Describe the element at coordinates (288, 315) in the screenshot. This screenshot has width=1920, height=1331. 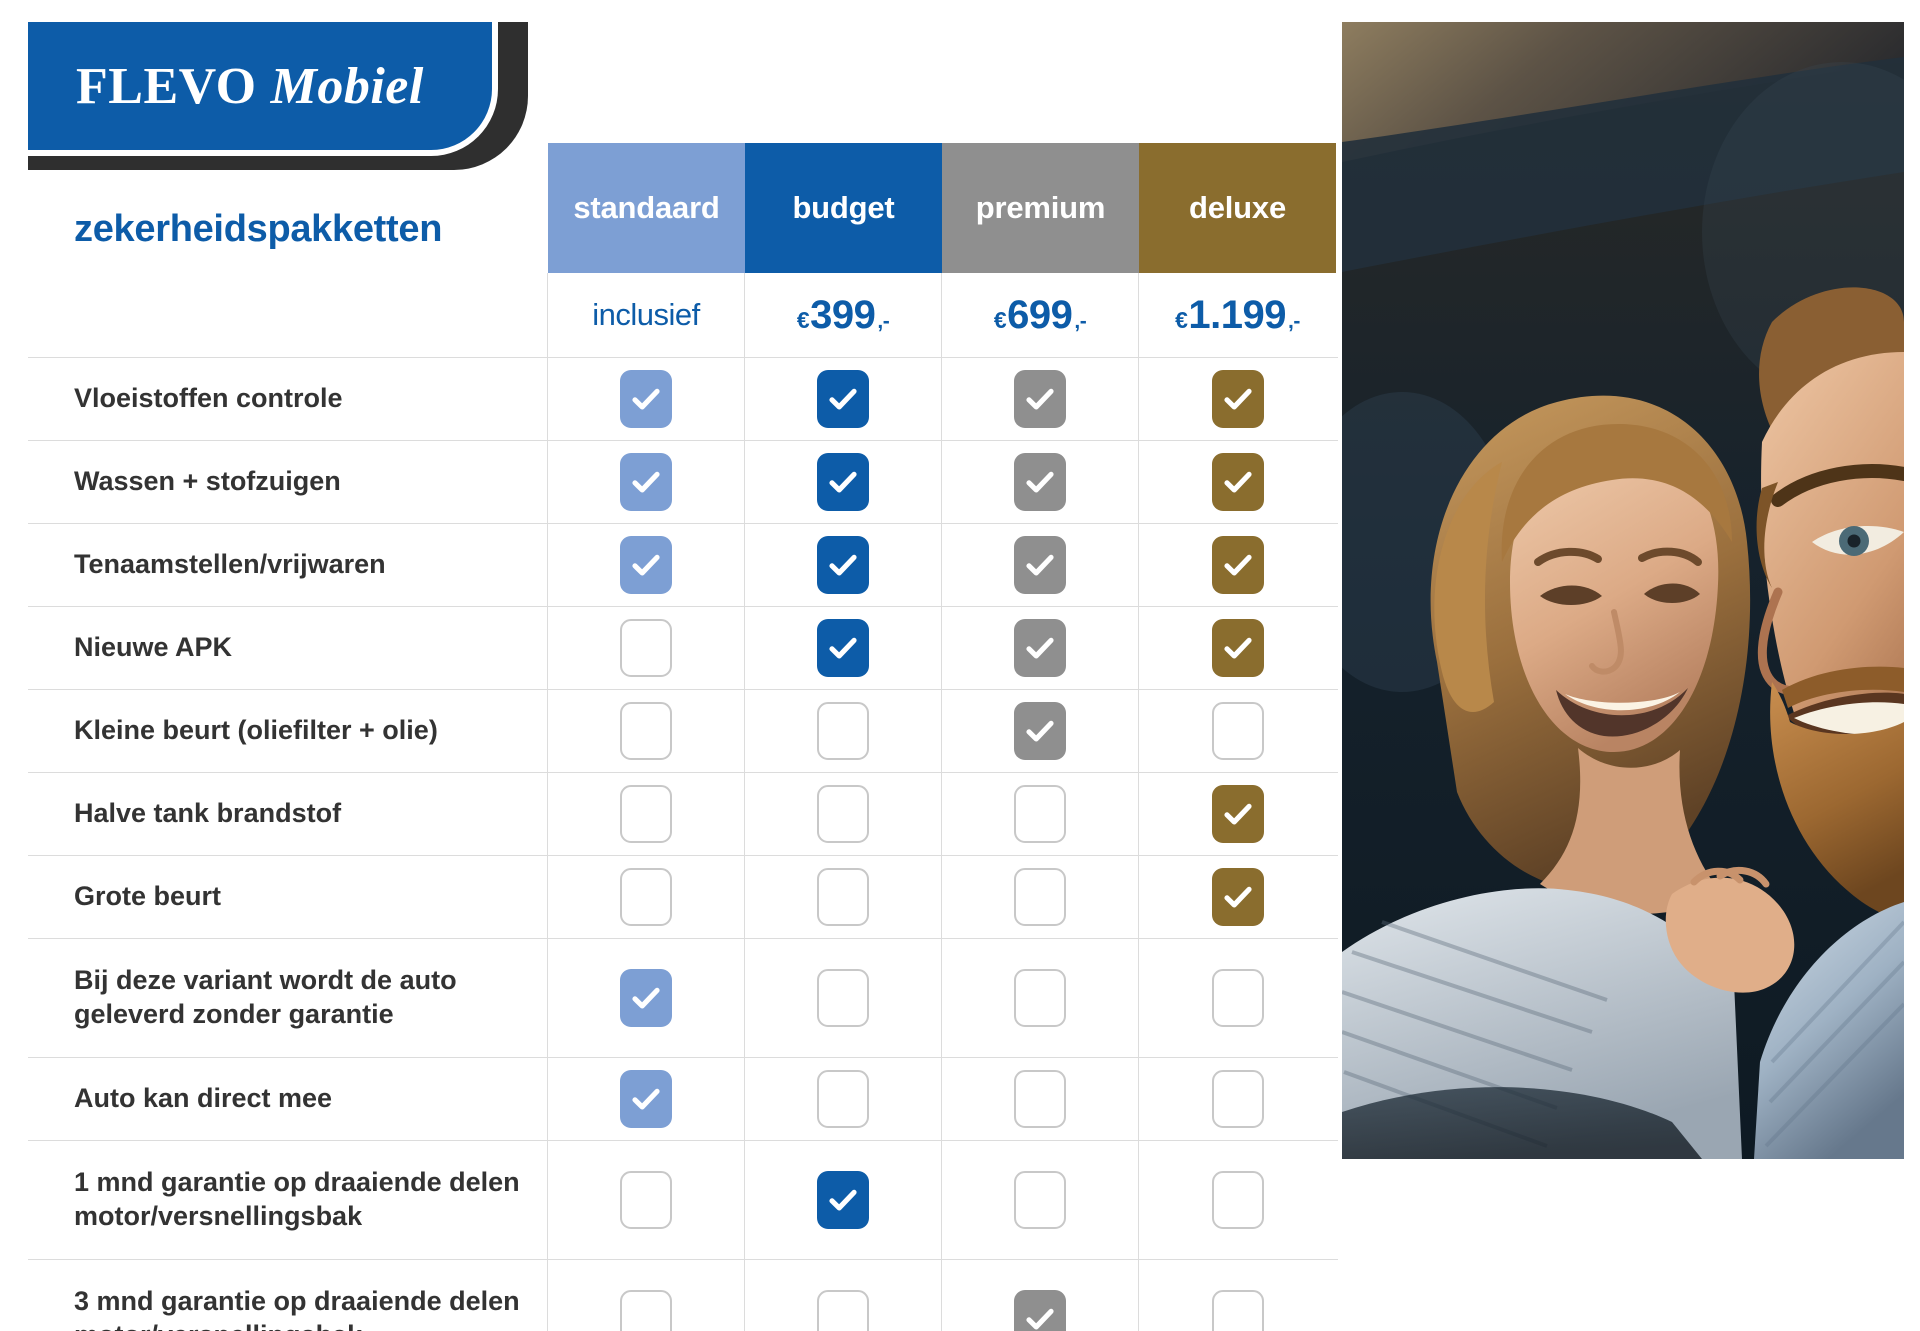
I see `price-row-label-cell` at that location.